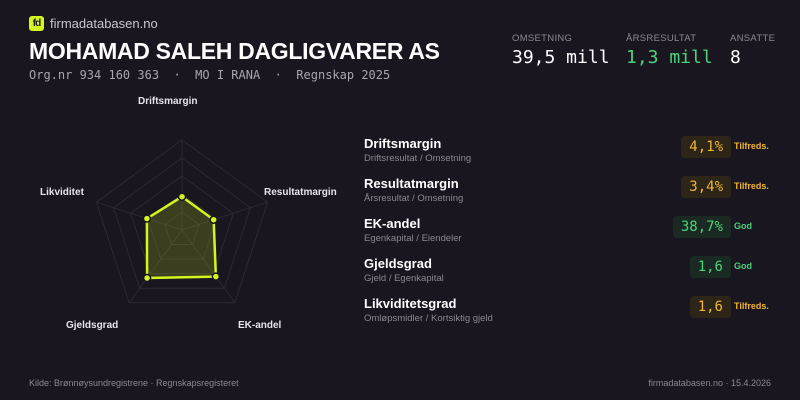  Describe the element at coordinates (411, 183) in the screenshot. I see `metric-name: Resultatmargin` at that location.